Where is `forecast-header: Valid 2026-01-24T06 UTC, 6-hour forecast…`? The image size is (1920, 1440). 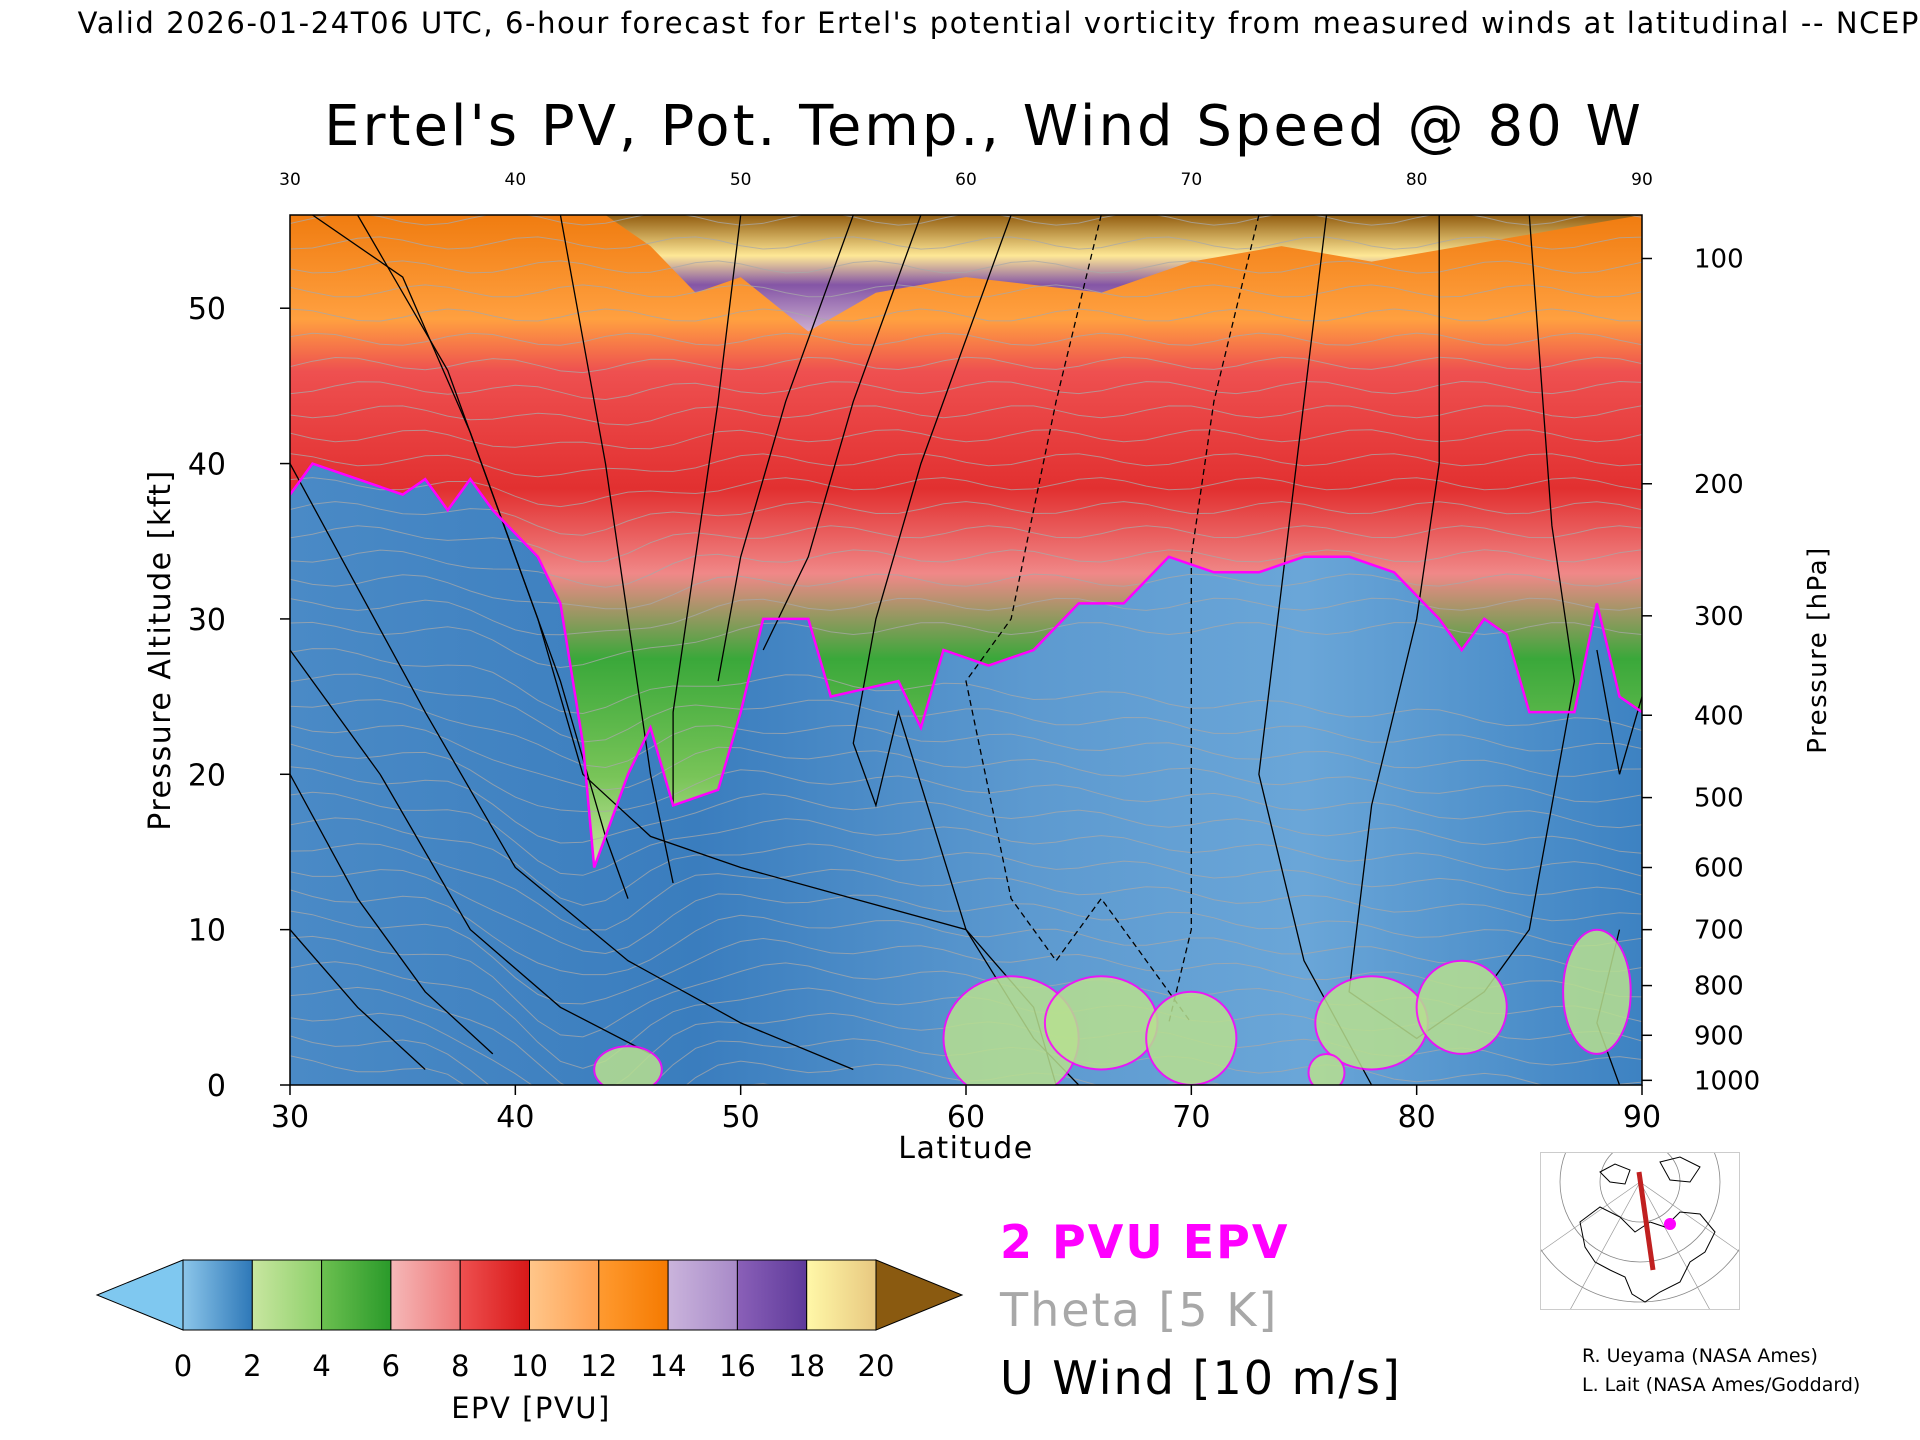
forecast-header: Valid 2026-01-24T06 UTC, 6-hour forecast… is located at coordinates (960, 23).